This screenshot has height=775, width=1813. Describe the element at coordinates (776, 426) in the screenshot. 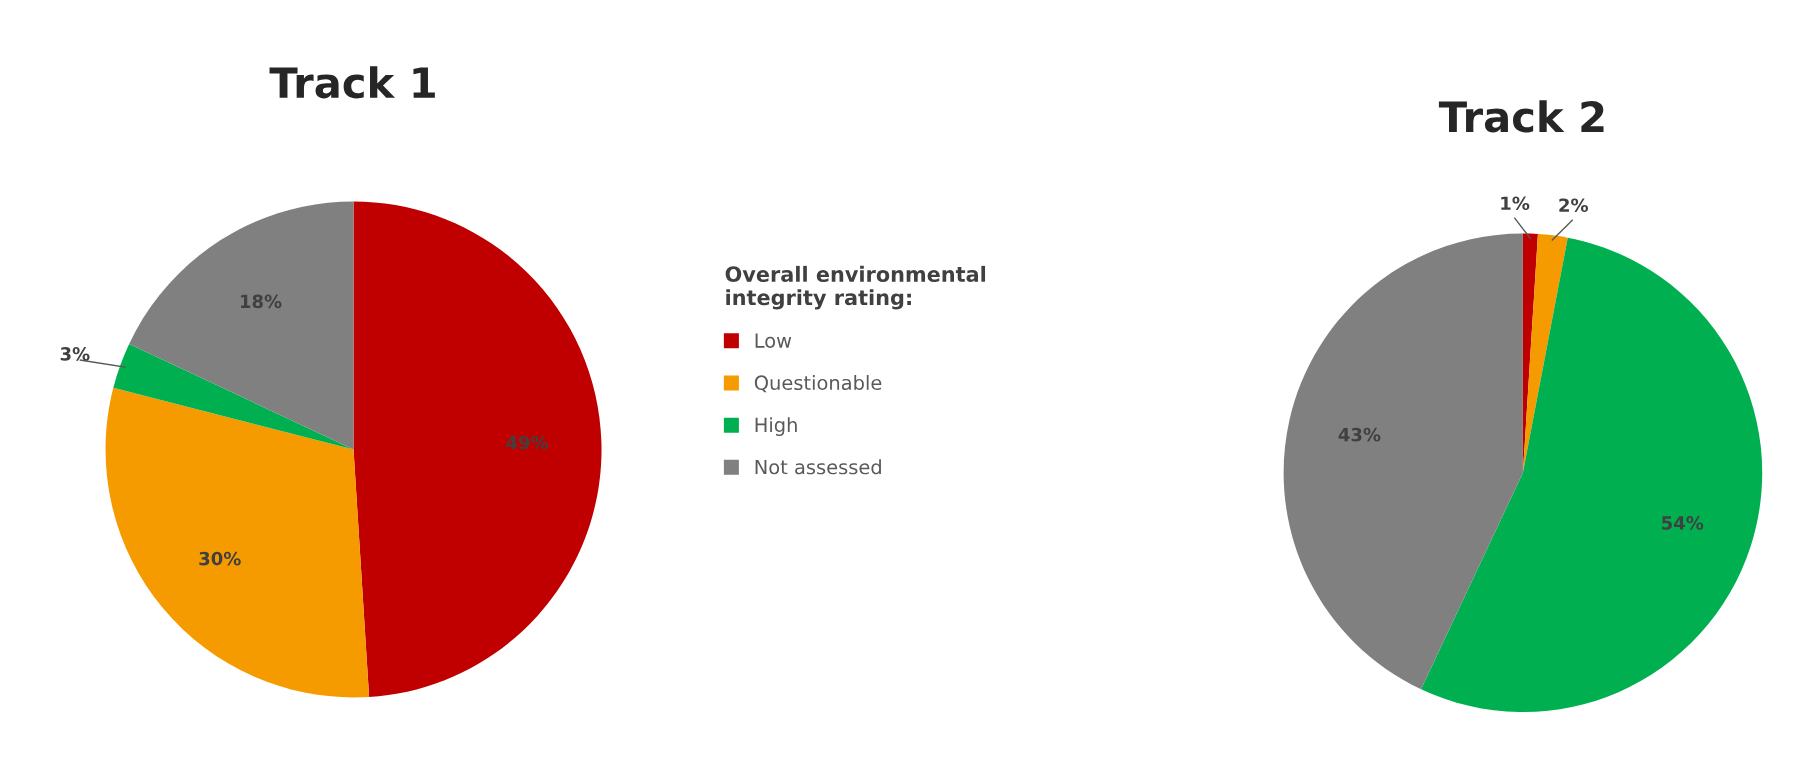

I see `legend-label: High` at that location.